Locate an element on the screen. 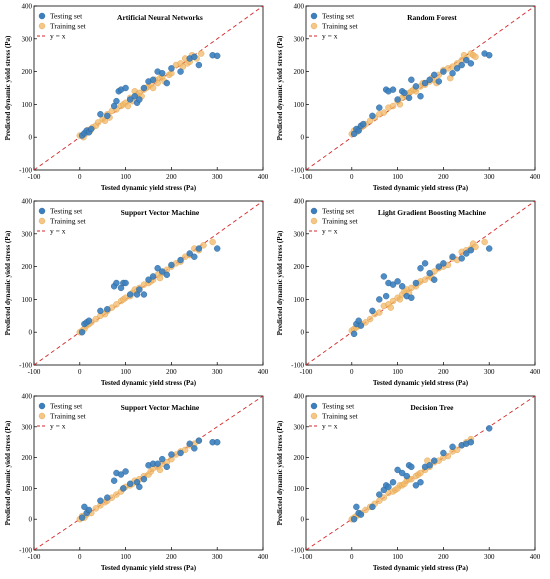  y-tick-label: 0 is located at coordinates (303, 138).